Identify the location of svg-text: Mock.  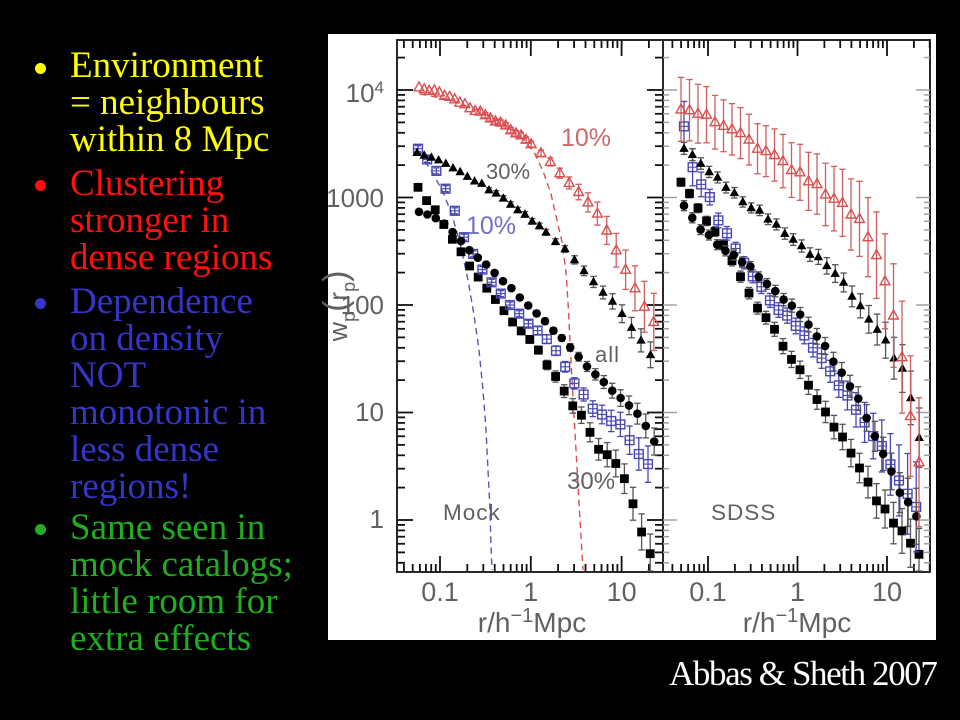
(472, 512).